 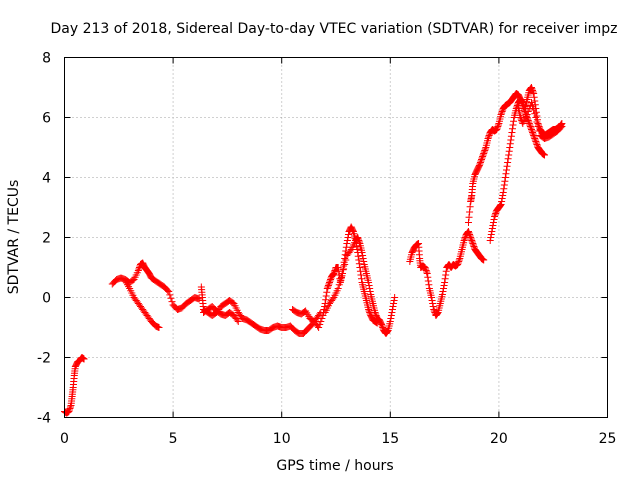 What do you see at coordinates (46, 239) in the screenshot?
I see `y-tick-label: 2` at bounding box center [46, 239].